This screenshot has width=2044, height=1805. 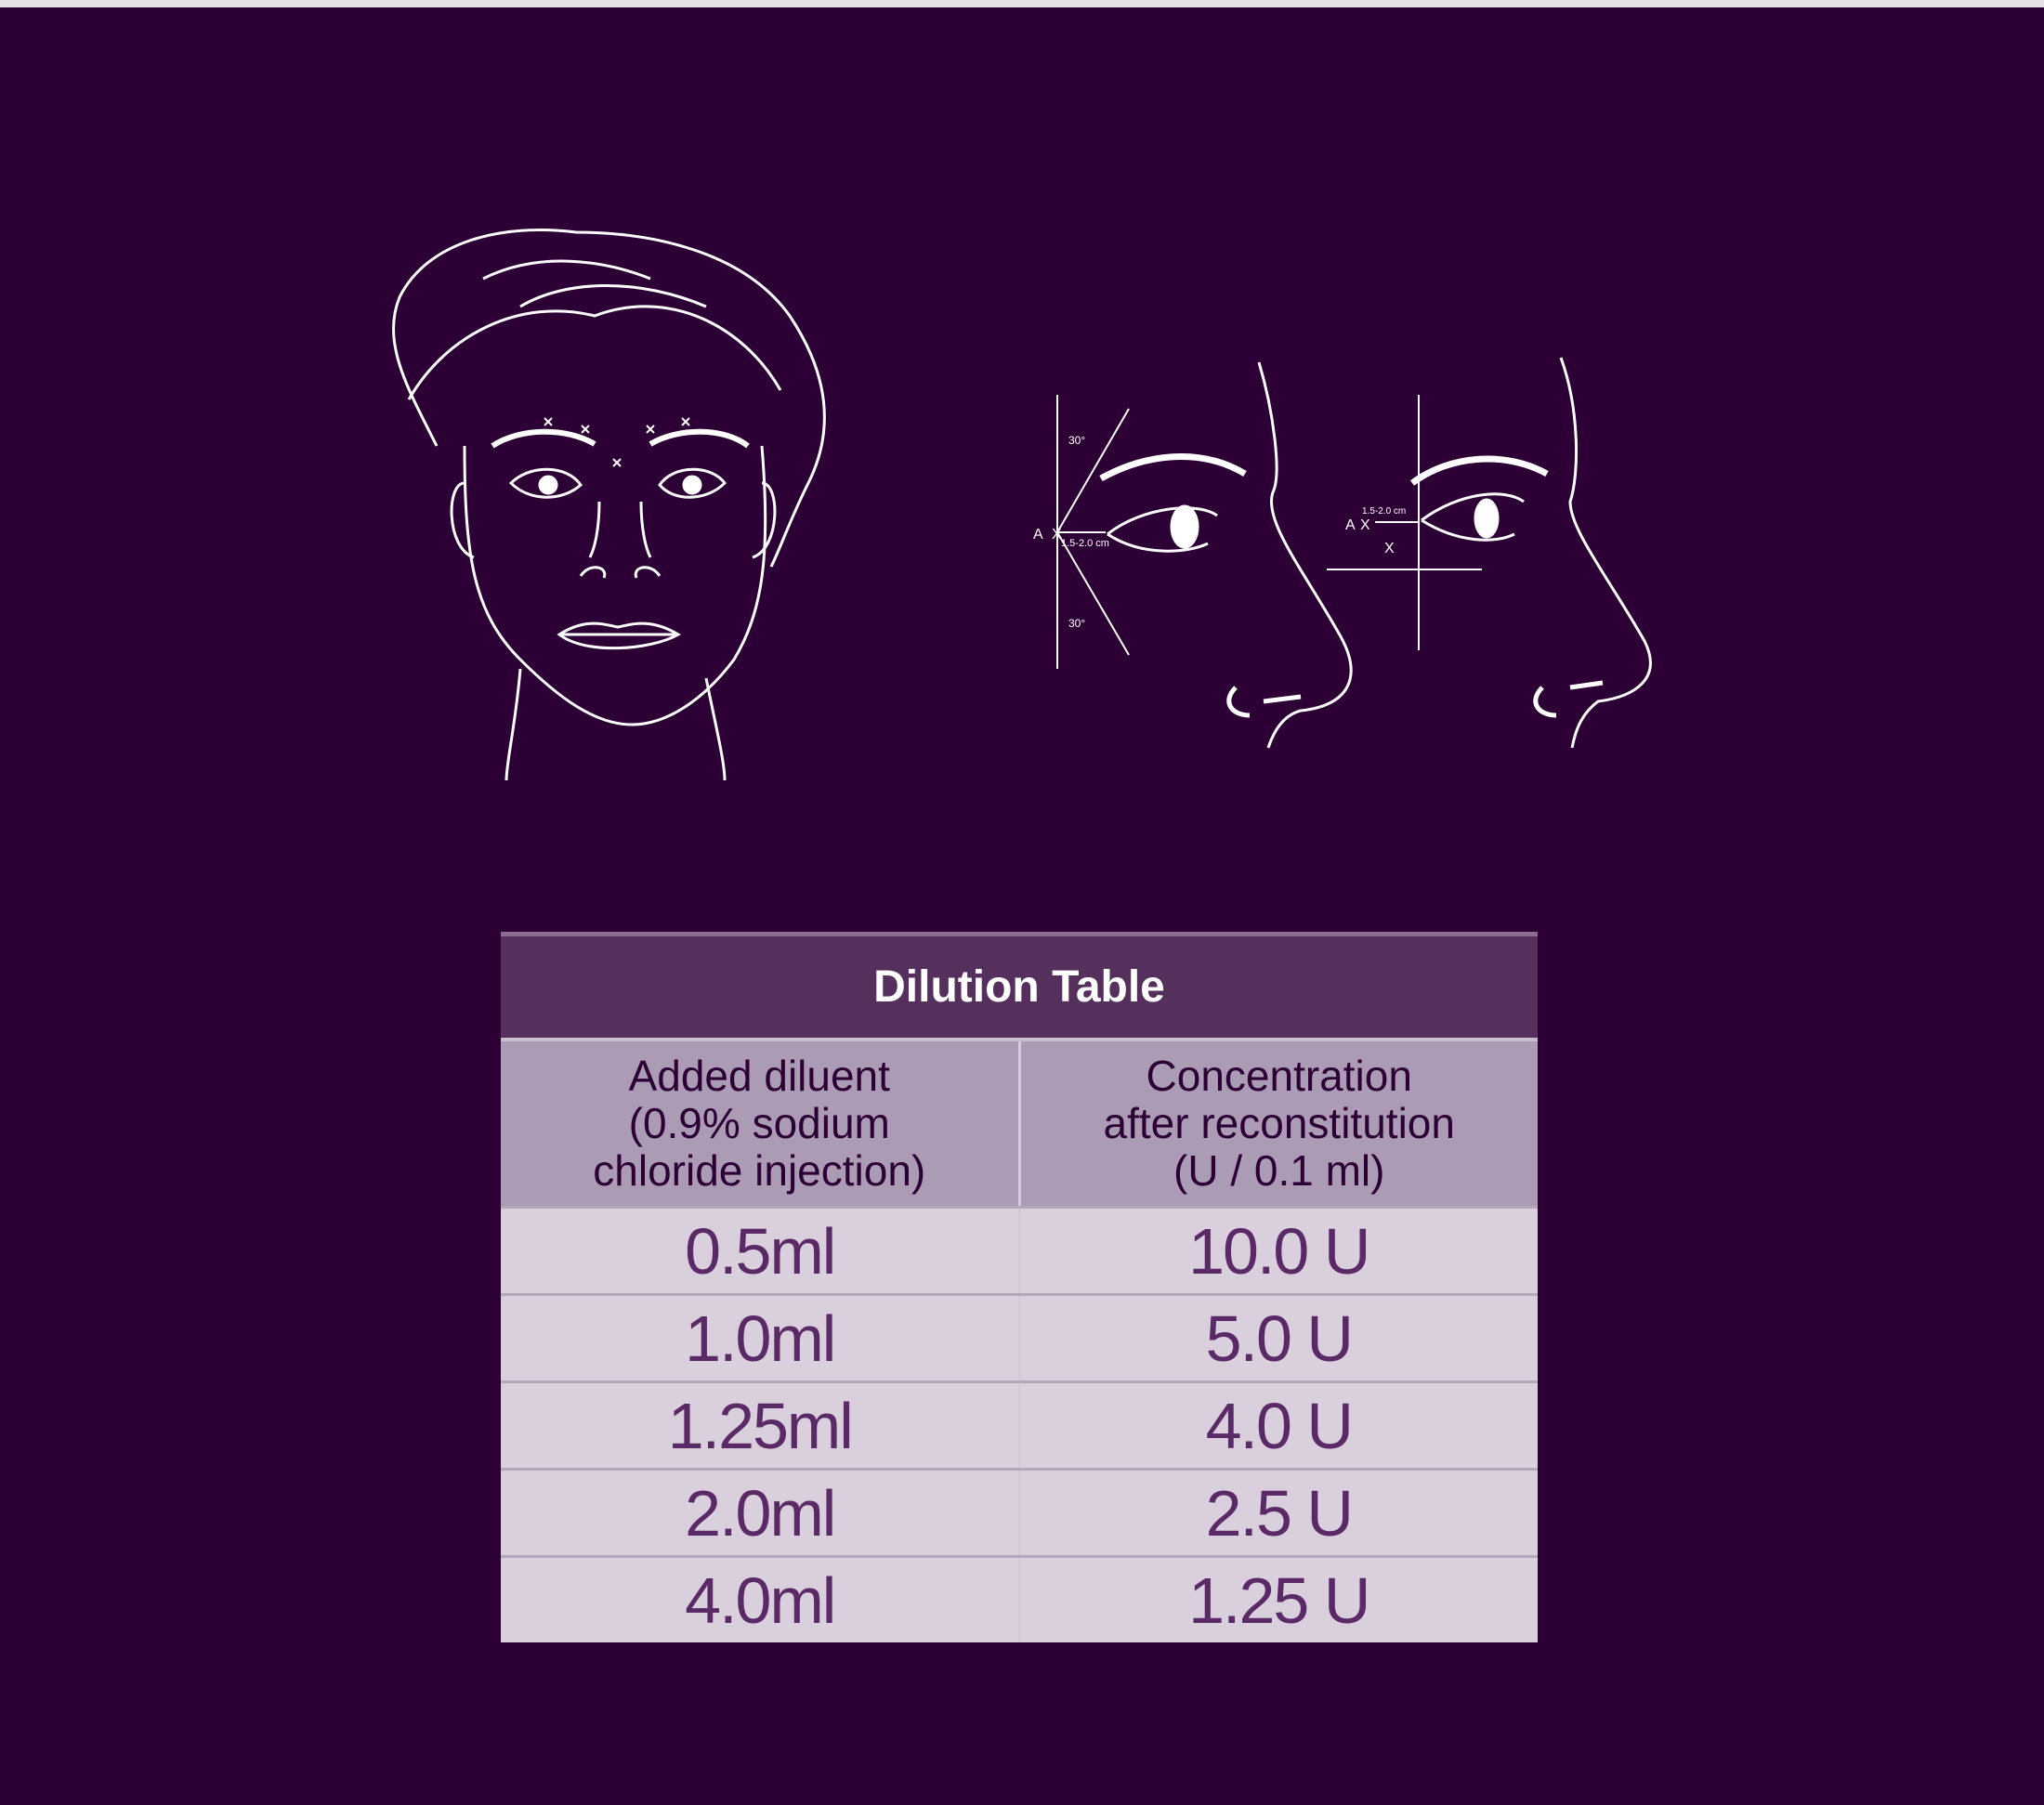 I want to click on header-line: Concentration, so click(x=1279, y=1076).